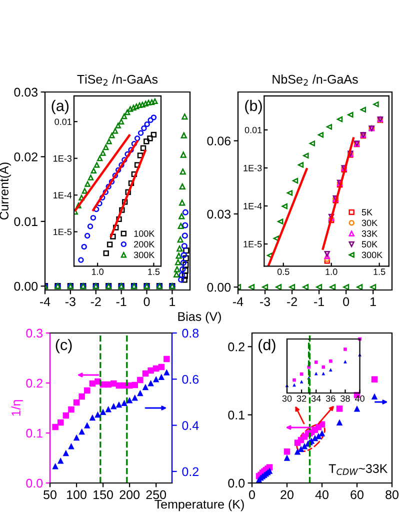  I want to click on y-tick-label: 0.02, so click(26, 157).